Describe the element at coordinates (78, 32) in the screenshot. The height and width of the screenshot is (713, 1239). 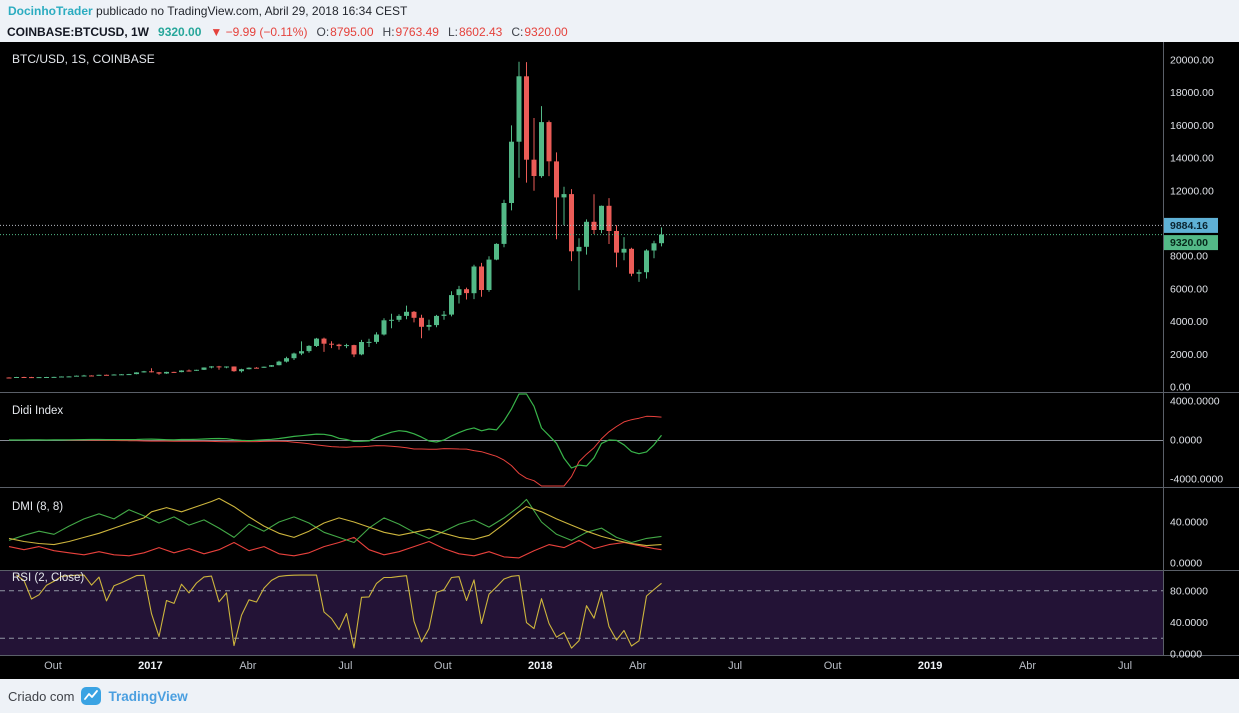
I see `symbol-title: COINBASE:BTCUSD, 1W` at that location.